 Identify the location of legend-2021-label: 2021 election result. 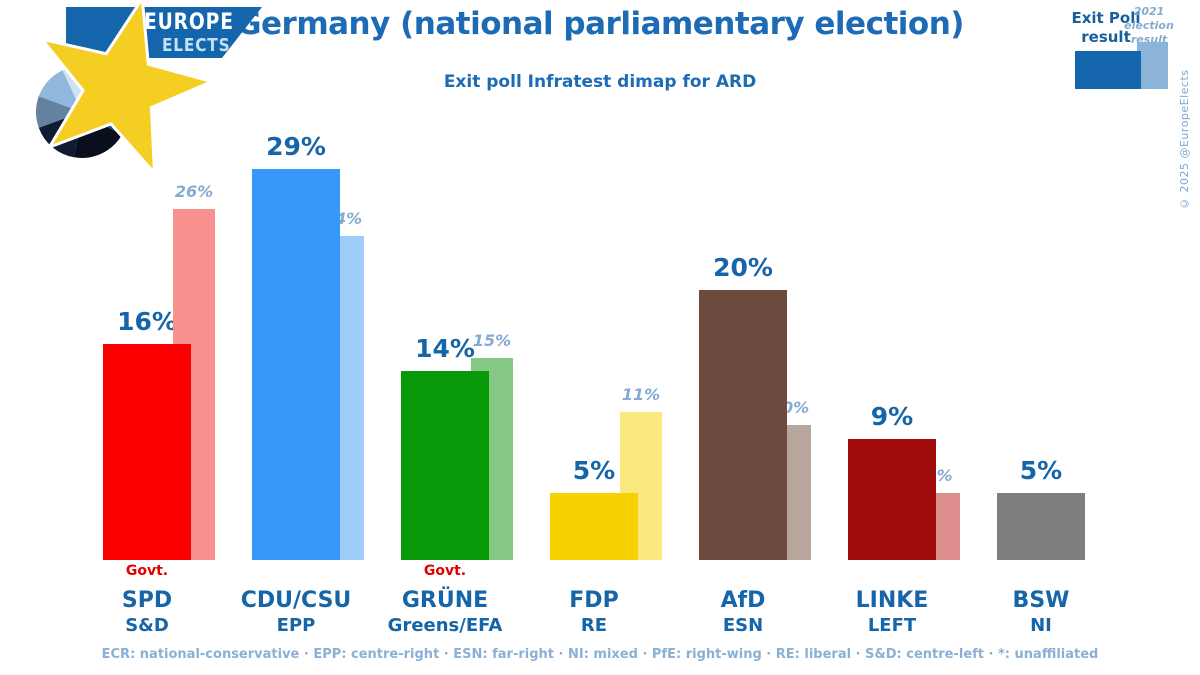
(1149, 25).